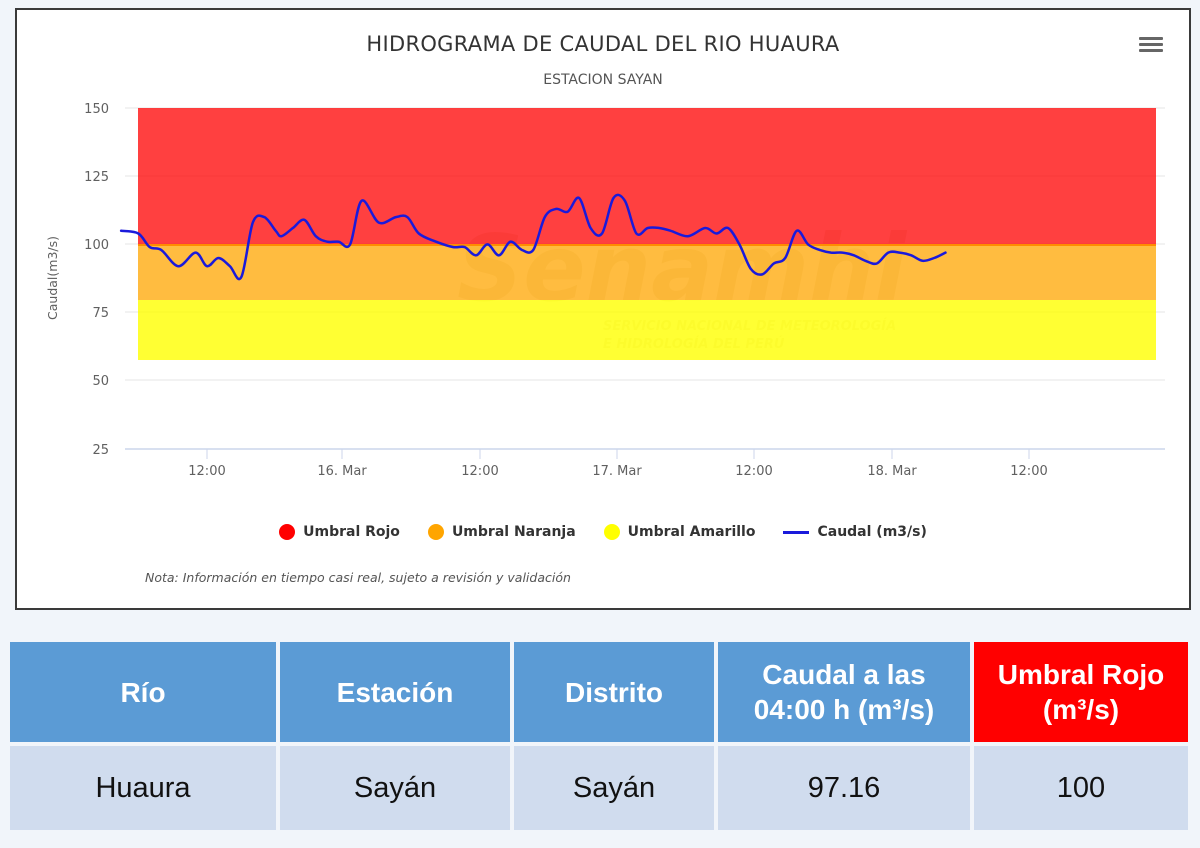  What do you see at coordinates (611, 532) in the screenshot?
I see `yellow-dot-icon` at bounding box center [611, 532].